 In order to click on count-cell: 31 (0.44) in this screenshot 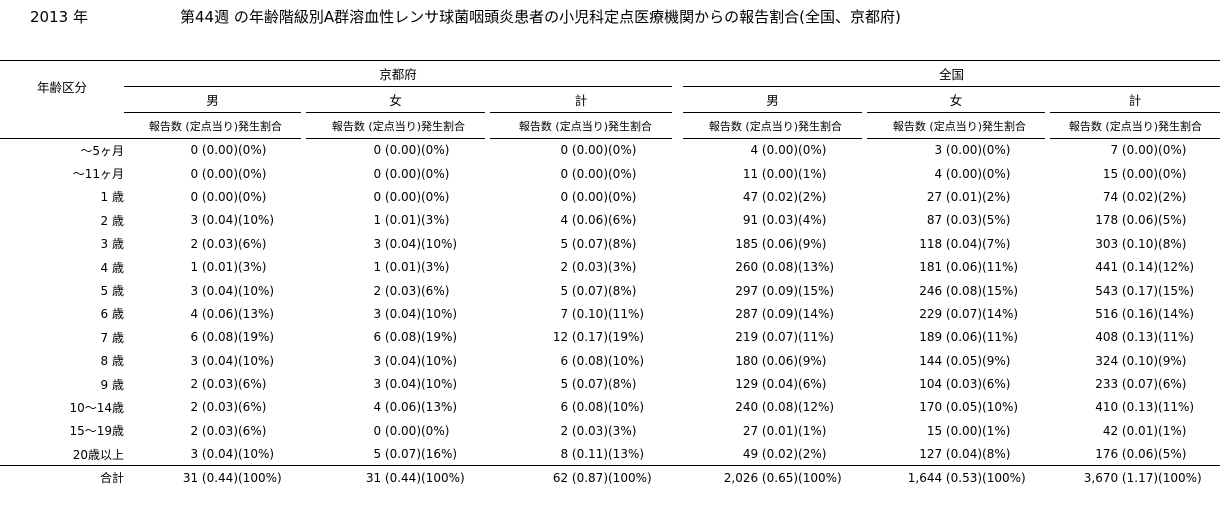, I will do `click(181, 477)`.